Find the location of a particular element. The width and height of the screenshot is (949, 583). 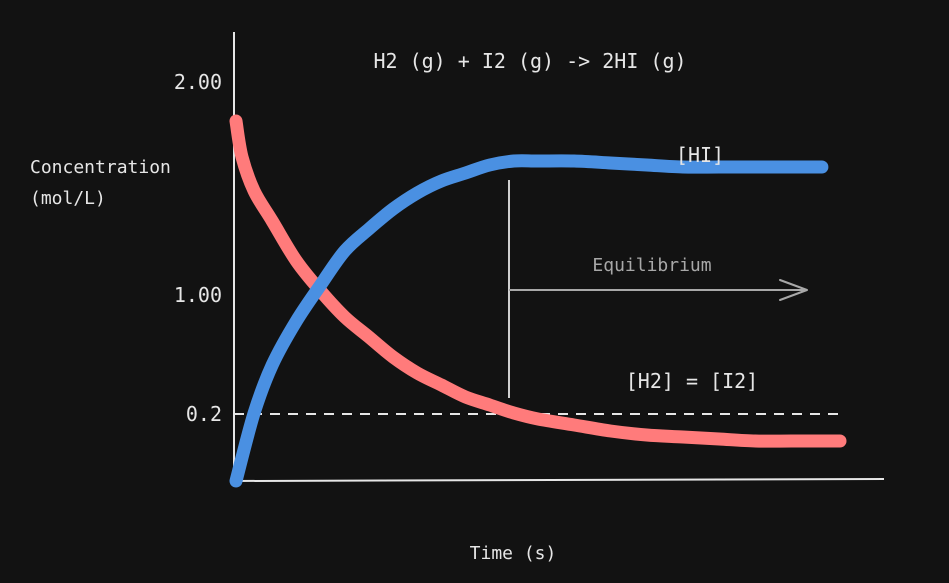

series-label-hi: [HI] is located at coordinates (700, 155).